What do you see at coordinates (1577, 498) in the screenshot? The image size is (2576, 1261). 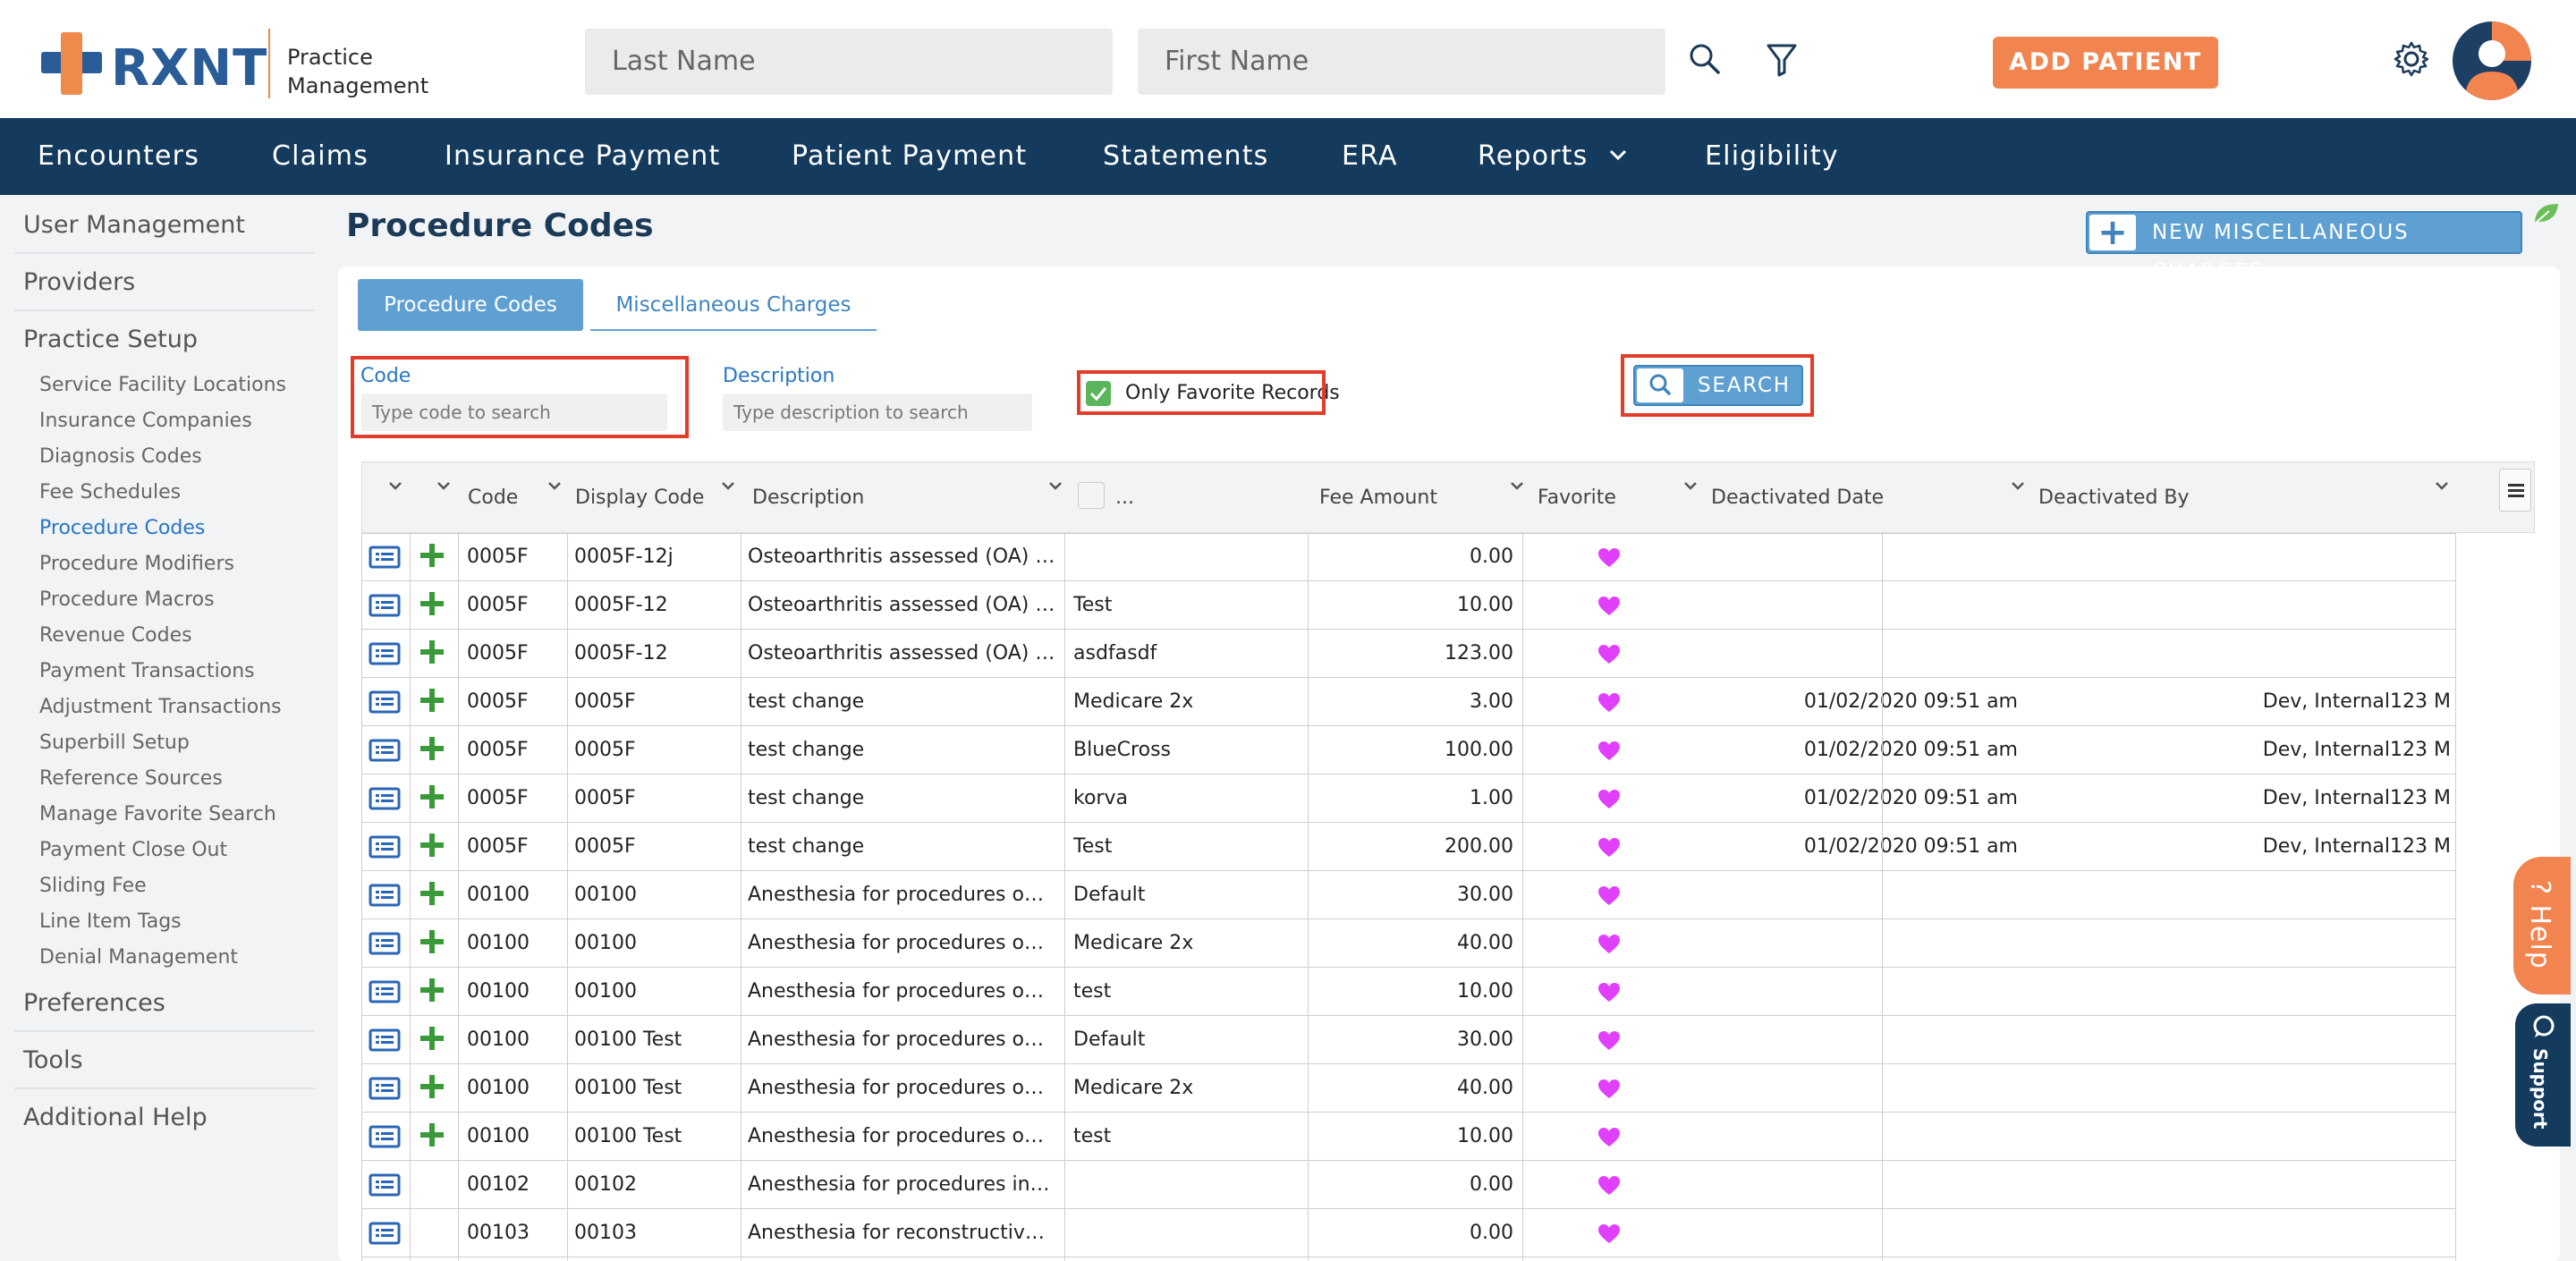 I see `column-header-favorite: Favorite` at bounding box center [1577, 498].